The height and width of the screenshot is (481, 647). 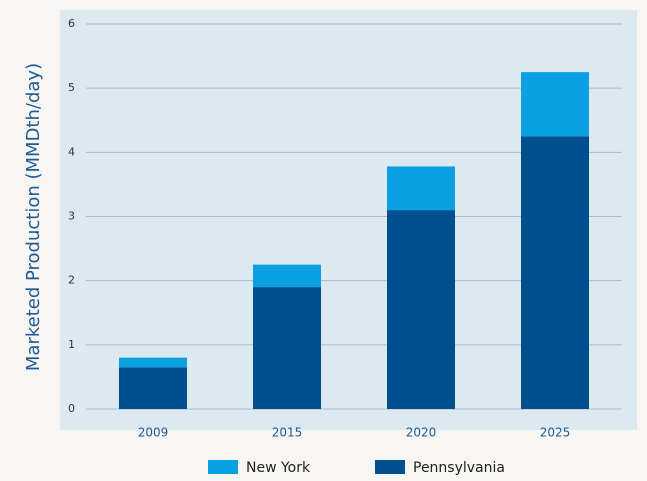 I want to click on y-tick-label: 1, so click(x=71, y=344).